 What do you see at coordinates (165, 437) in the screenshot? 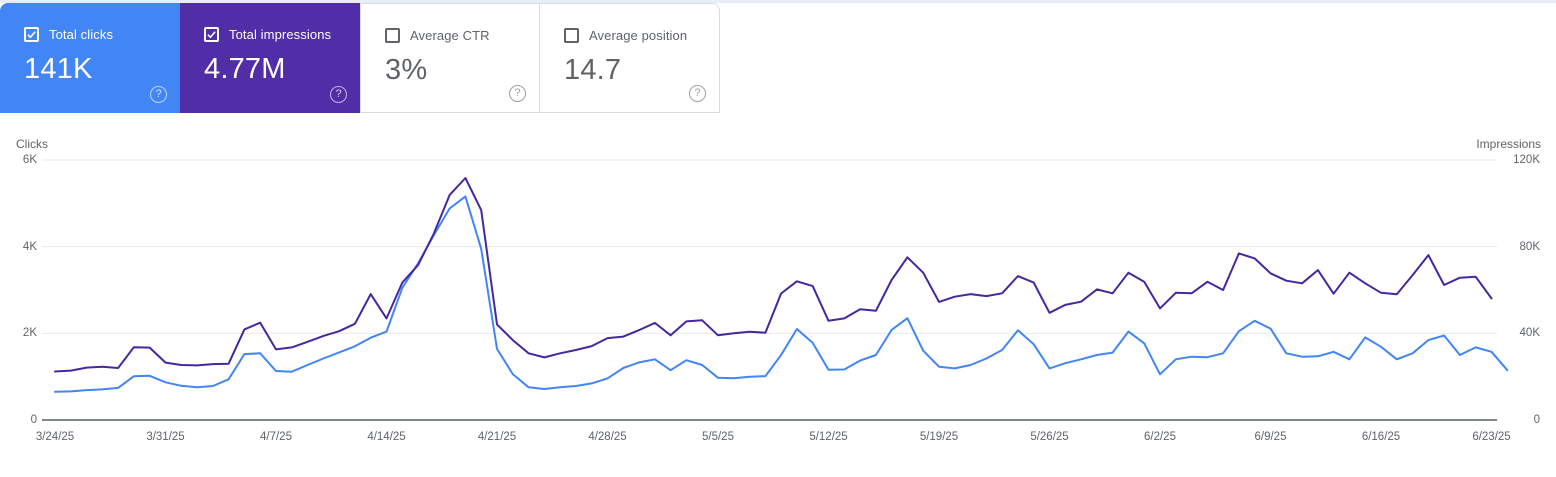
I see `x-axis-date-label: 3/31/25` at bounding box center [165, 437].